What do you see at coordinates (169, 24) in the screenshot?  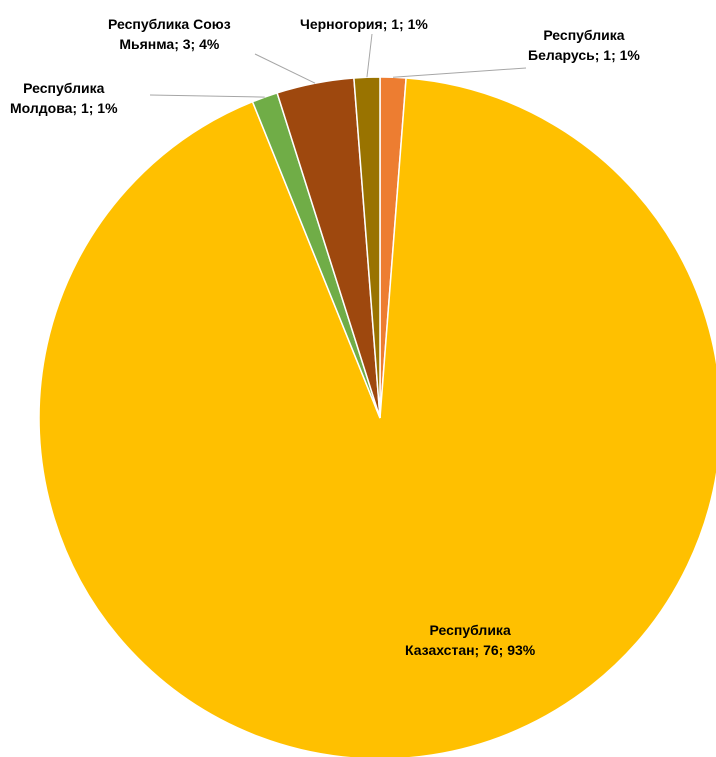 I see `data-label-myanmar-line1: Республика Союз` at bounding box center [169, 24].